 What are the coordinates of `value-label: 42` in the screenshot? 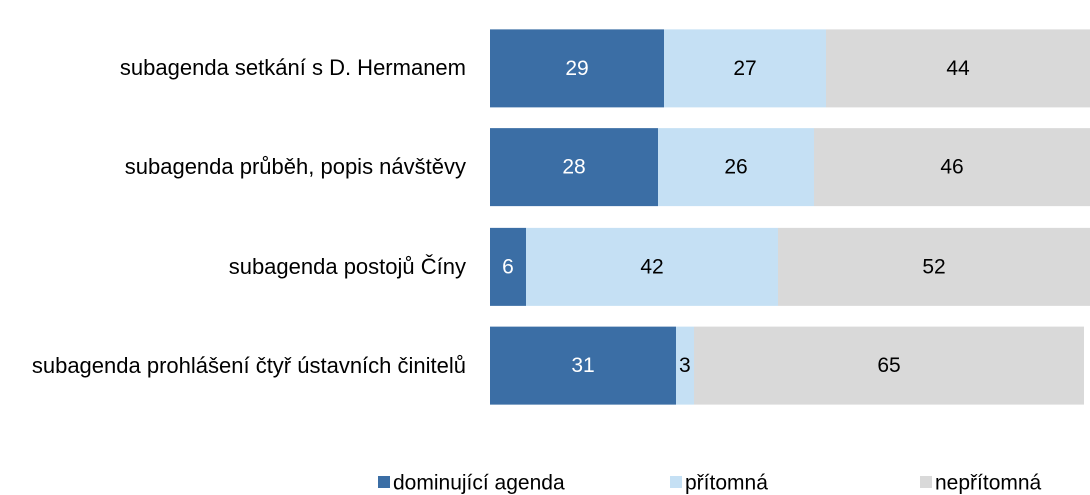 It's located at (651, 266).